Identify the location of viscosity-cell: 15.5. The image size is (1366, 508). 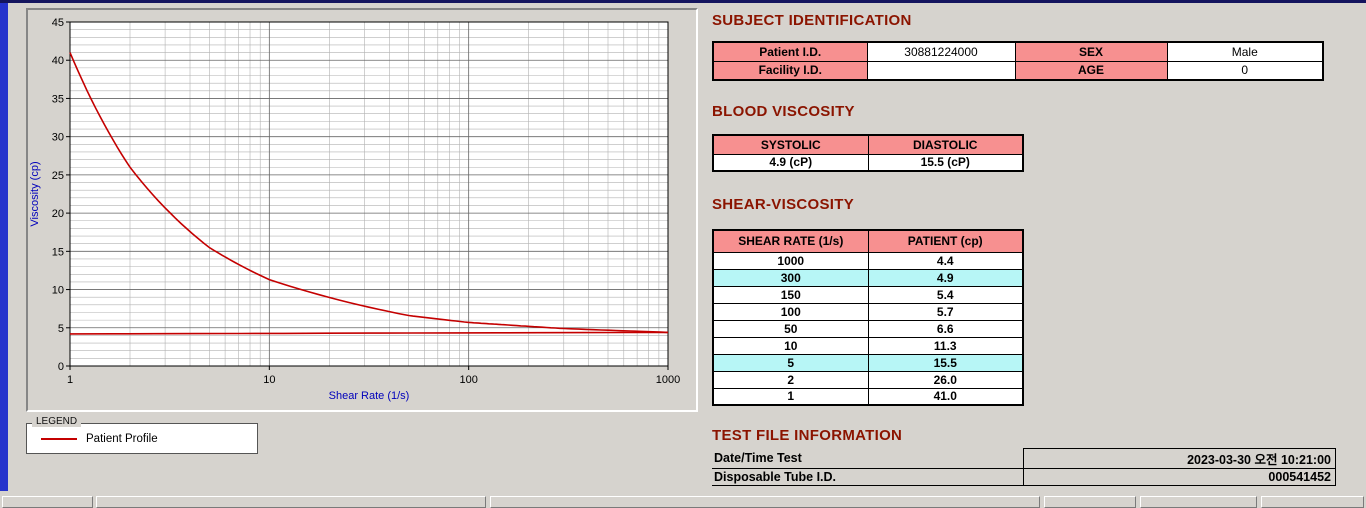
(945, 362).